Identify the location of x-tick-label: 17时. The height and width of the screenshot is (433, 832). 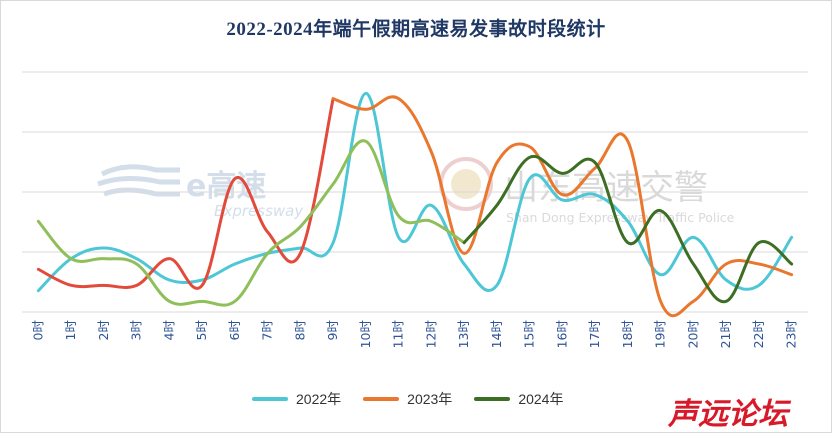
(594, 334).